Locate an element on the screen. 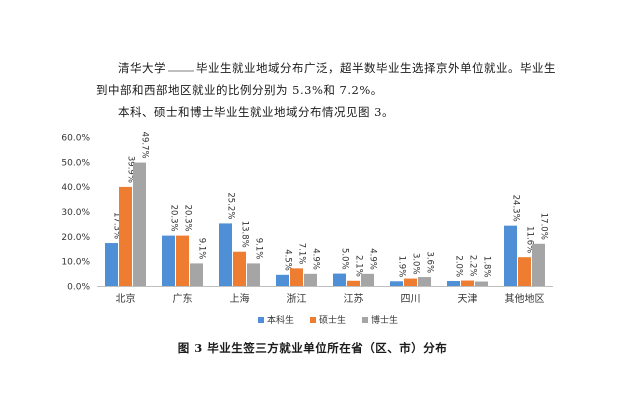  data-label: 49.7% is located at coordinates (145, 145).